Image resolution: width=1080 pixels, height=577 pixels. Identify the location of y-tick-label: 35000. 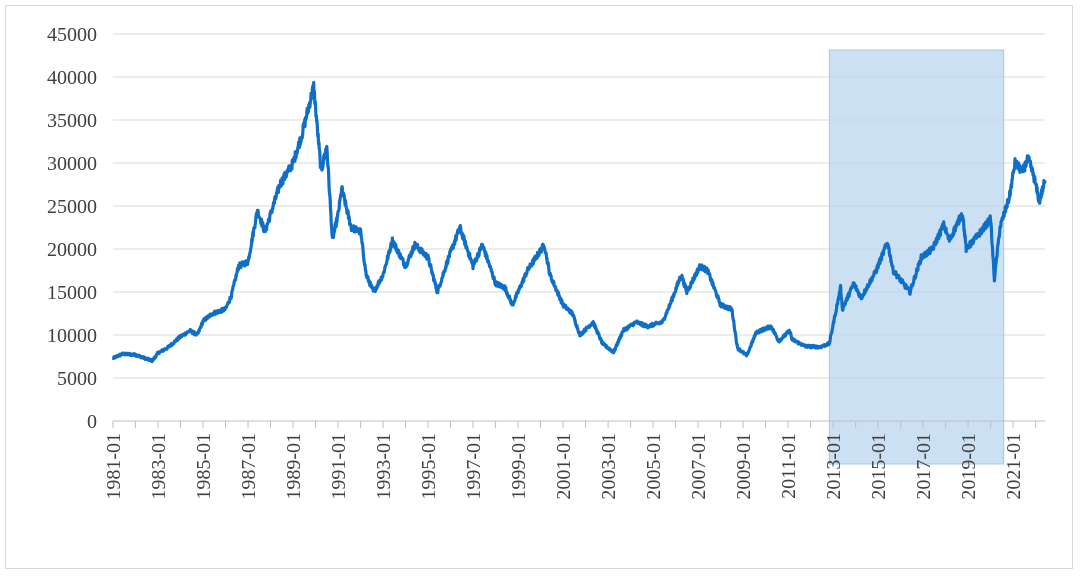
(72, 121).